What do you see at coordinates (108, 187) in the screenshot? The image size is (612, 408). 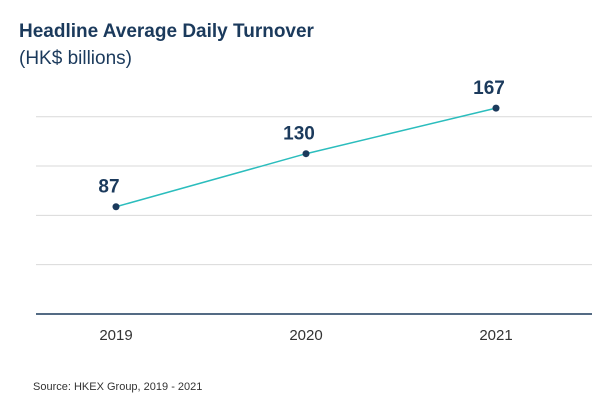 I see `data-label: 87` at bounding box center [108, 187].